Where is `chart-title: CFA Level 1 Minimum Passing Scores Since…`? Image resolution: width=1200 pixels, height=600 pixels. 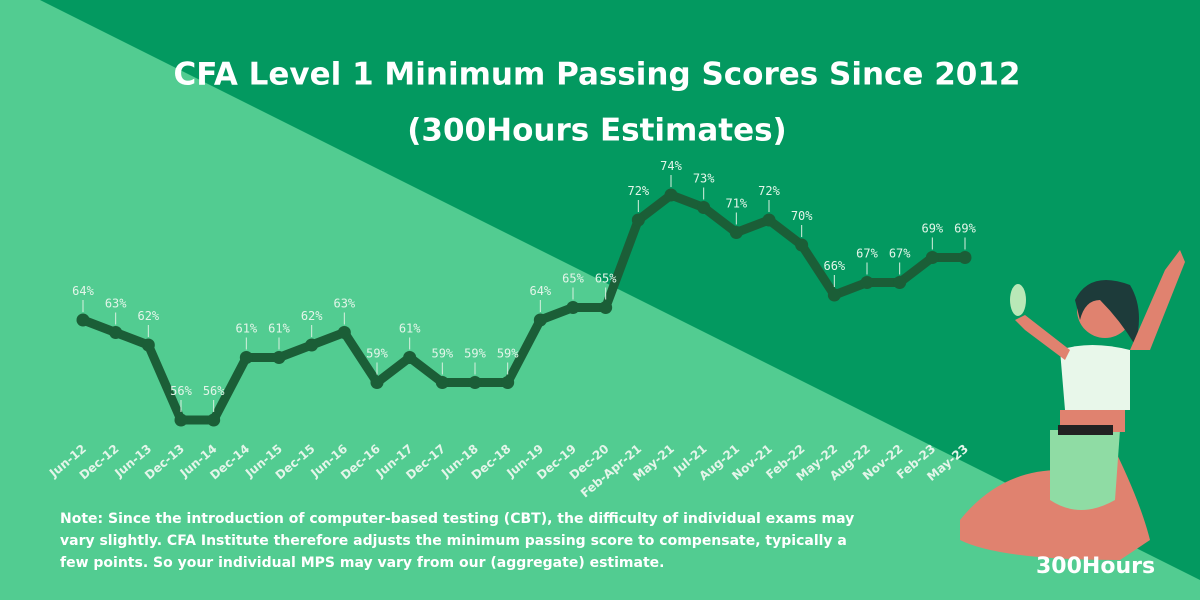
chart-title: CFA Level 1 Minimum Passing Scores Since… is located at coordinates (596, 75).